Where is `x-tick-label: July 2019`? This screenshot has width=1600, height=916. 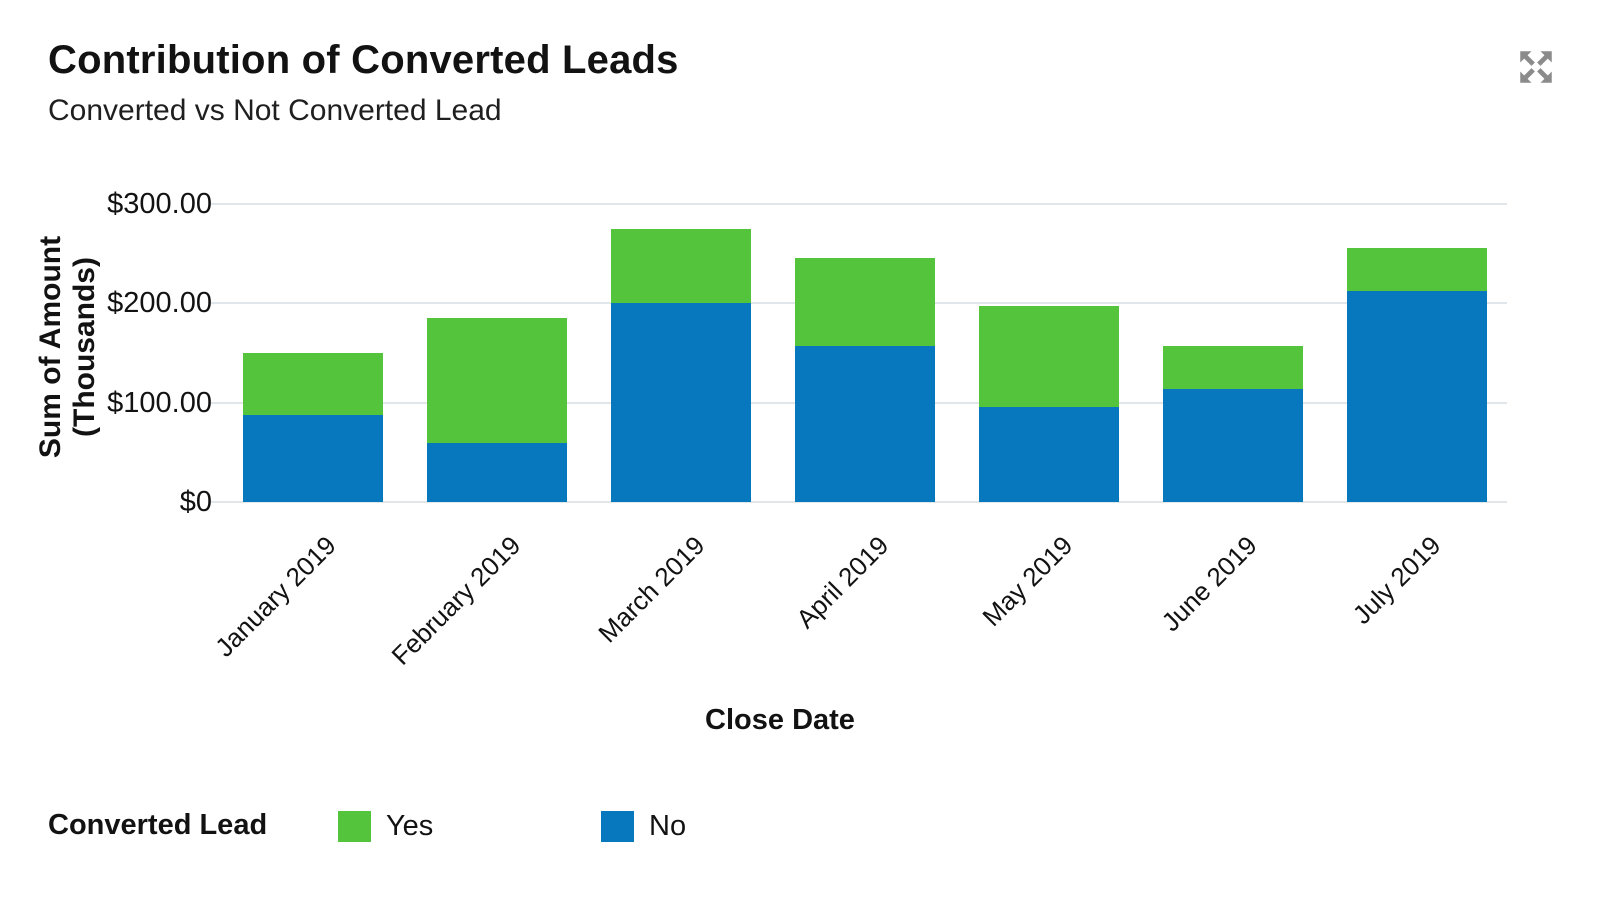
x-tick-label: July 2019 is located at coordinates (1396, 580).